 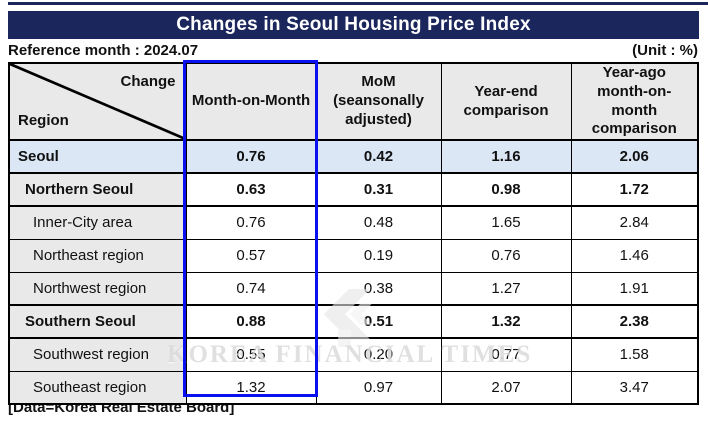 What do you see at coordinates (506, 387) in the screenshot?
I see `value-cell: 2.07` at bounding box center [506, 387].